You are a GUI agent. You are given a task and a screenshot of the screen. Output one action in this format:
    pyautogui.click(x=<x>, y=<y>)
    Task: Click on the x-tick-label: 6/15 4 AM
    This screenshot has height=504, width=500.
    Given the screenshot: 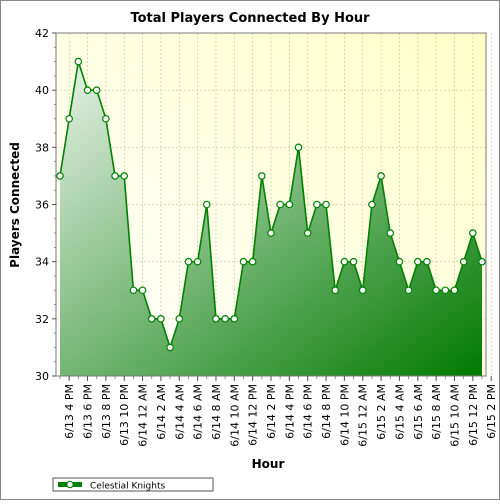 What is the action you would take?
    pyautogui.click(x=399, y=412)
    